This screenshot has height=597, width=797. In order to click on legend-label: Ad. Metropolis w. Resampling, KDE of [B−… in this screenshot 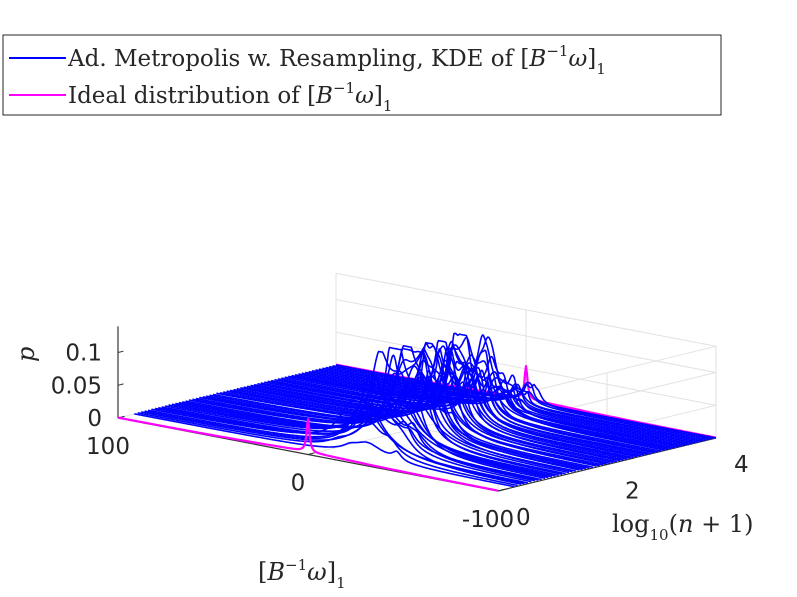, I will do `click(336, 60)`.